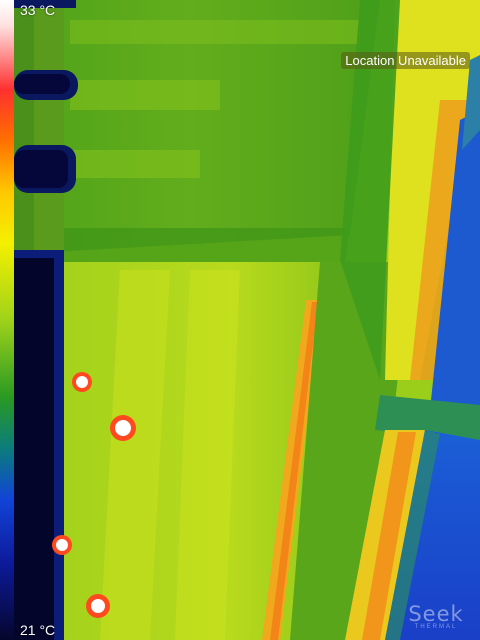  I want to click on temperature-color-scale, so click(7, 320).